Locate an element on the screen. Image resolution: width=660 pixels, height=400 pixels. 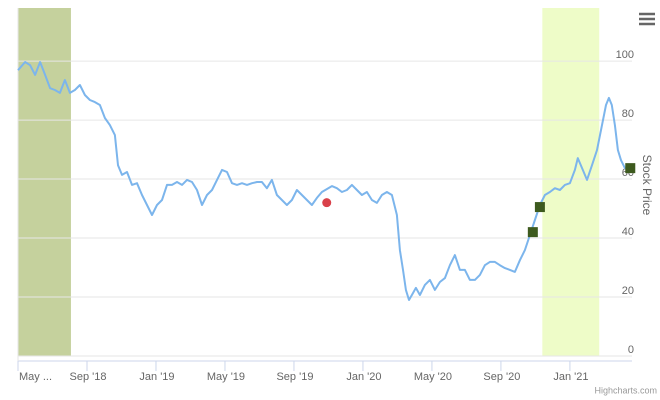
credits: Highcharts.com is located at coordinates (625, 390).